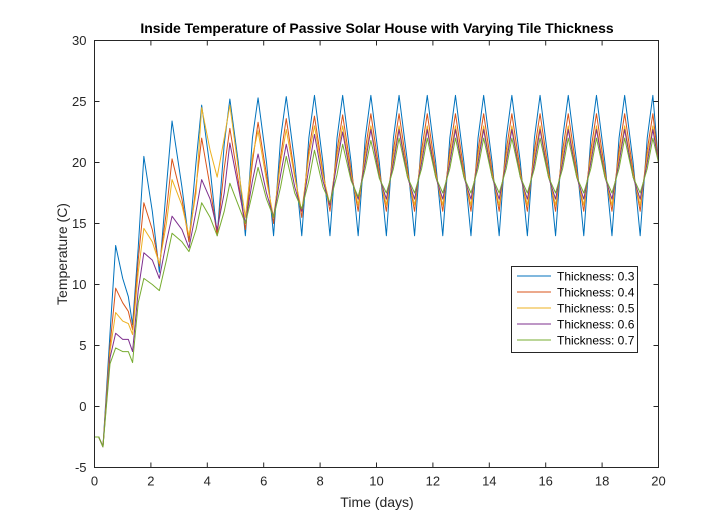 The width and height of the screenshot is (728, 526). Describe the element at coordinates (150, 481) in the screenshot. I see `x-tick-label: 2` at that location.